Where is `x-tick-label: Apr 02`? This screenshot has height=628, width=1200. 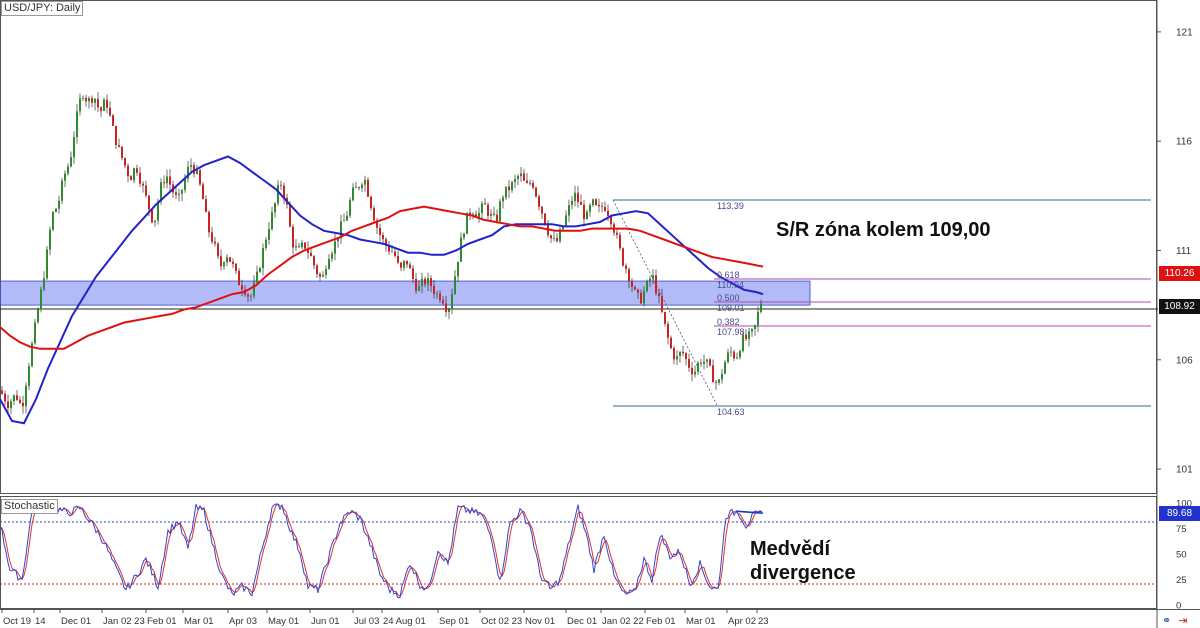 x-tick-label: Apr 02 is located at coordinates (742, 621).